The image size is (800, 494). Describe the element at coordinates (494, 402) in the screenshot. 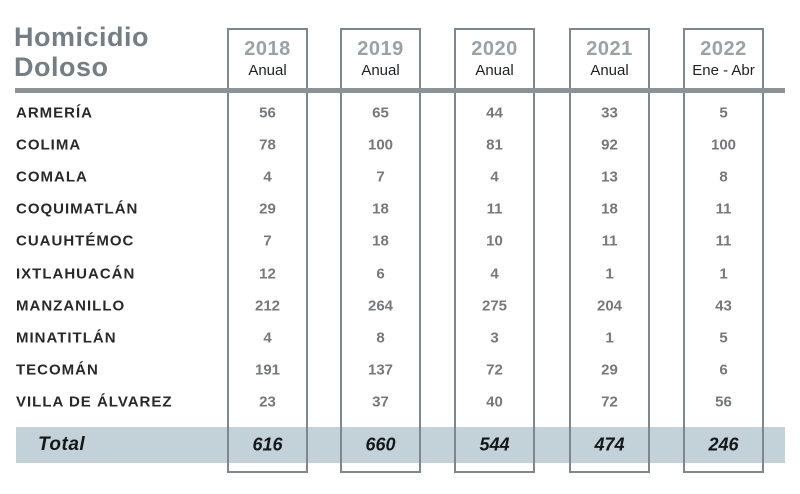

I see `cell-value: 40` at that location.